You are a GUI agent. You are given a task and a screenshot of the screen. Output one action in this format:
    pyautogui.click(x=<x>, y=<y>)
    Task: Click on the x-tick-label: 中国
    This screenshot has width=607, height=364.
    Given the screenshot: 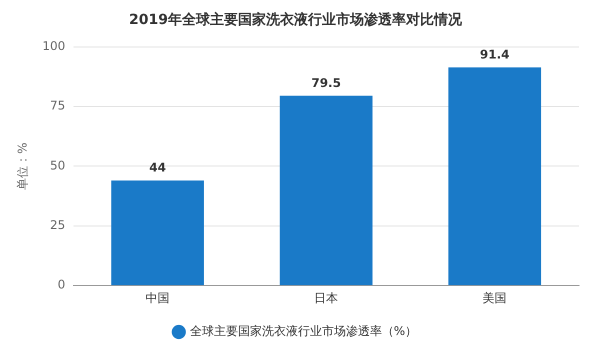 What is the action you would take?
    pyautogui.click(x=158, y=297)
    